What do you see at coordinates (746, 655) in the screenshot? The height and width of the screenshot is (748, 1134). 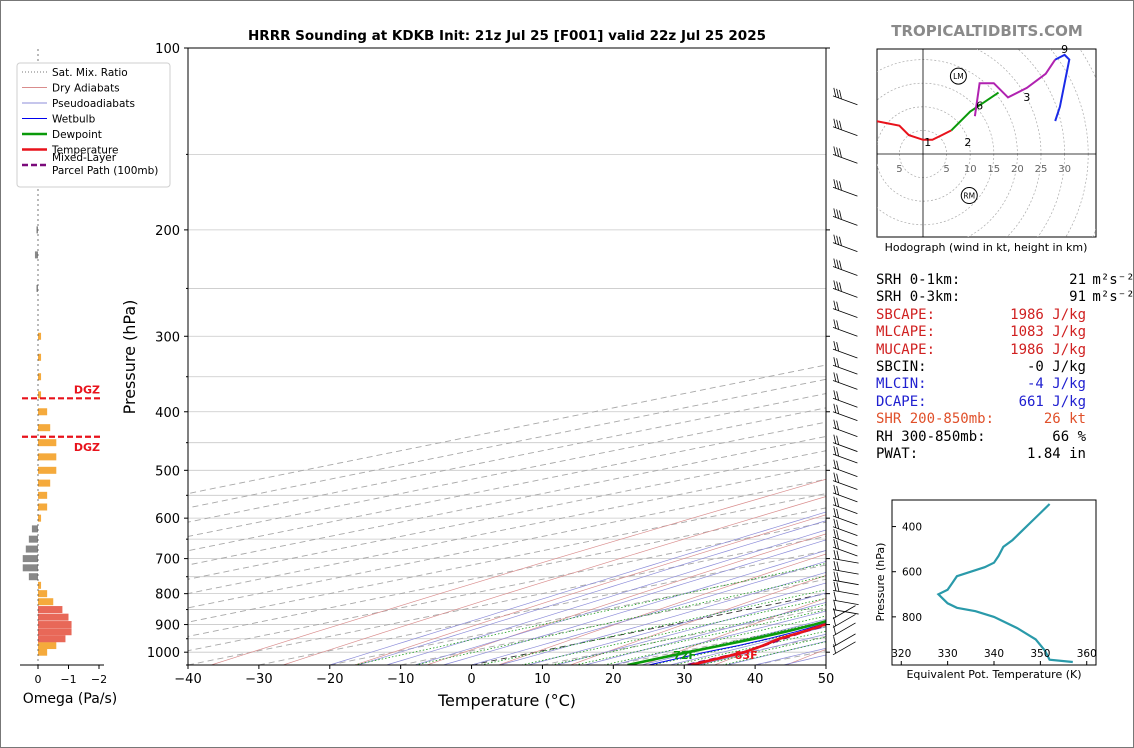 I see `surface-temperature-label: 83F` at bounding box center [746, 655].